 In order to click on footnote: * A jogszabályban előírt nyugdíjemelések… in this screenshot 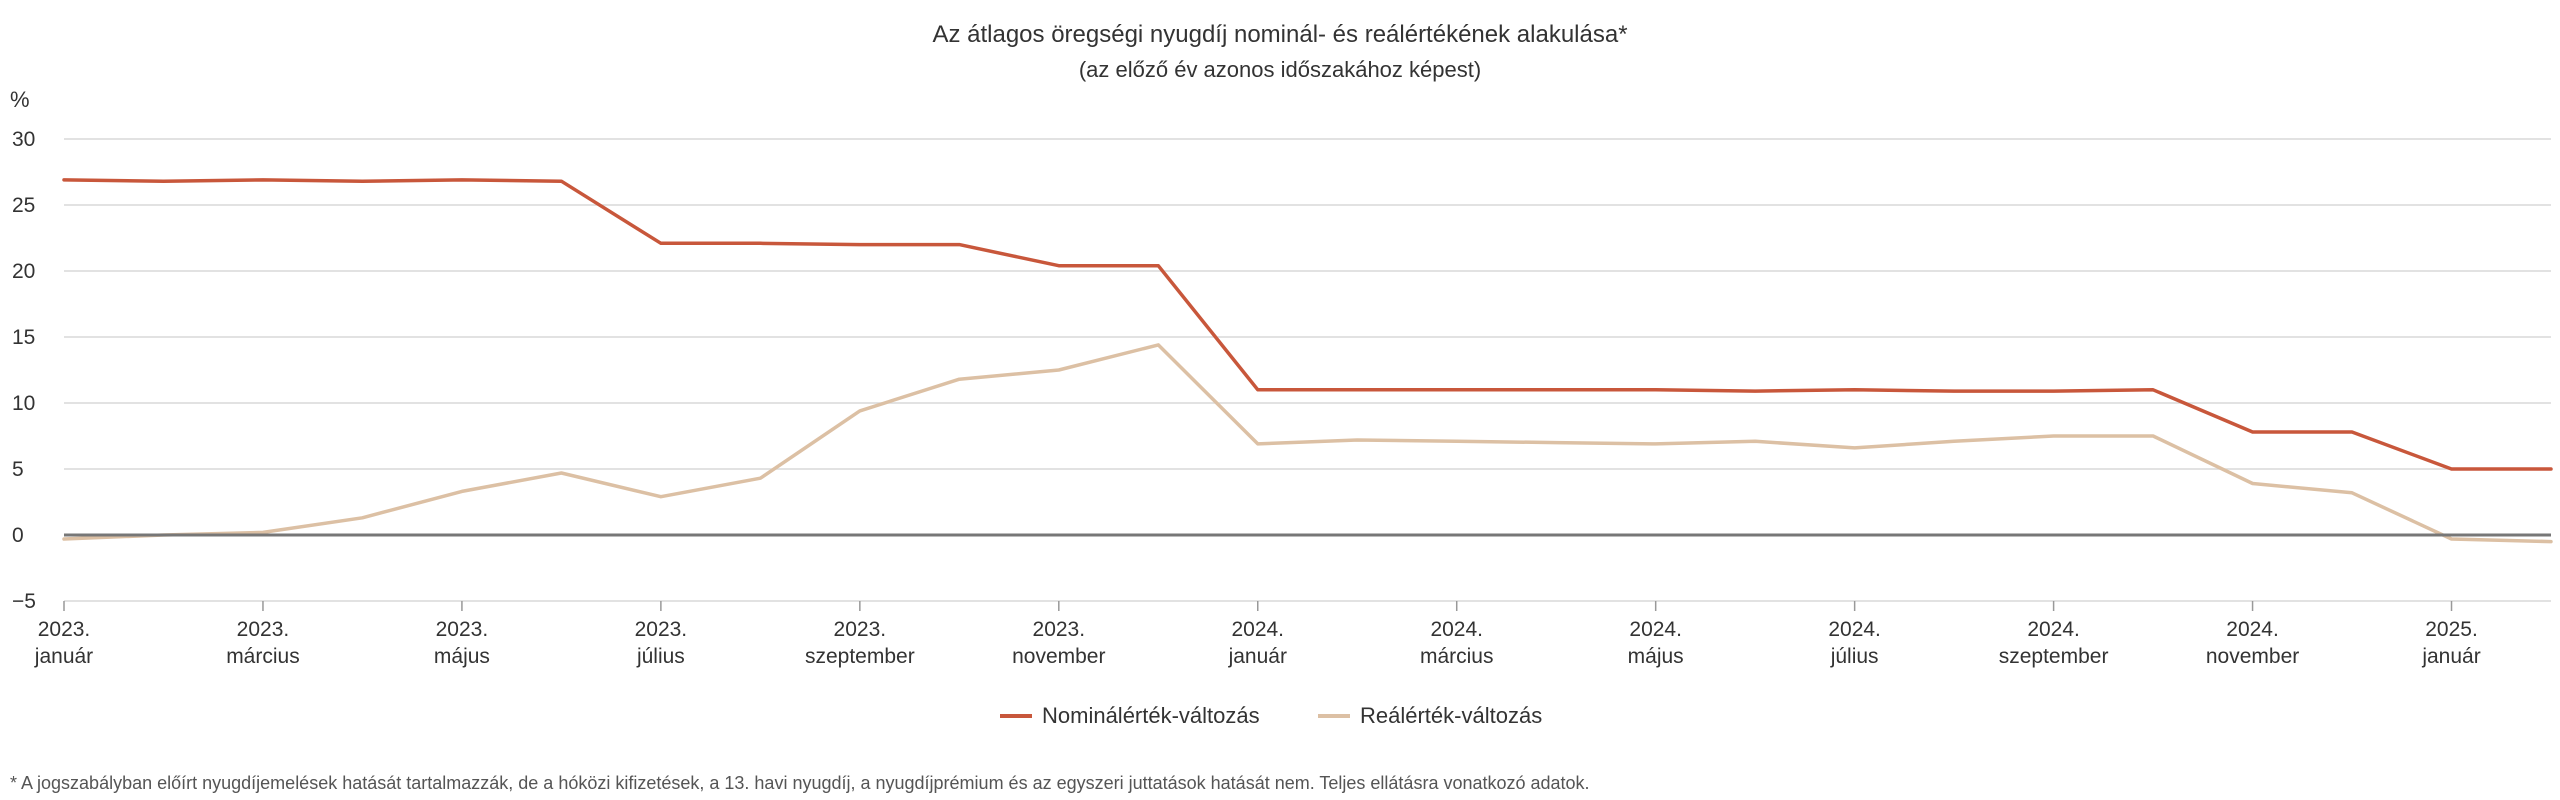, I will do `click(800, 783)`.